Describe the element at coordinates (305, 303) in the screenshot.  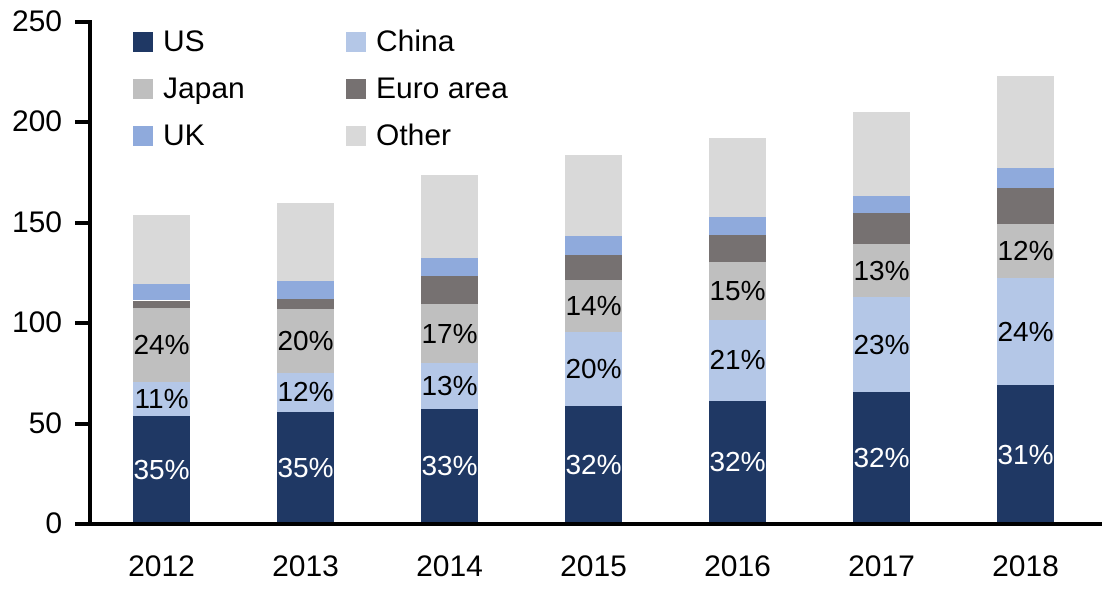
I see `bar-segment-euro-area-2013` at that location.